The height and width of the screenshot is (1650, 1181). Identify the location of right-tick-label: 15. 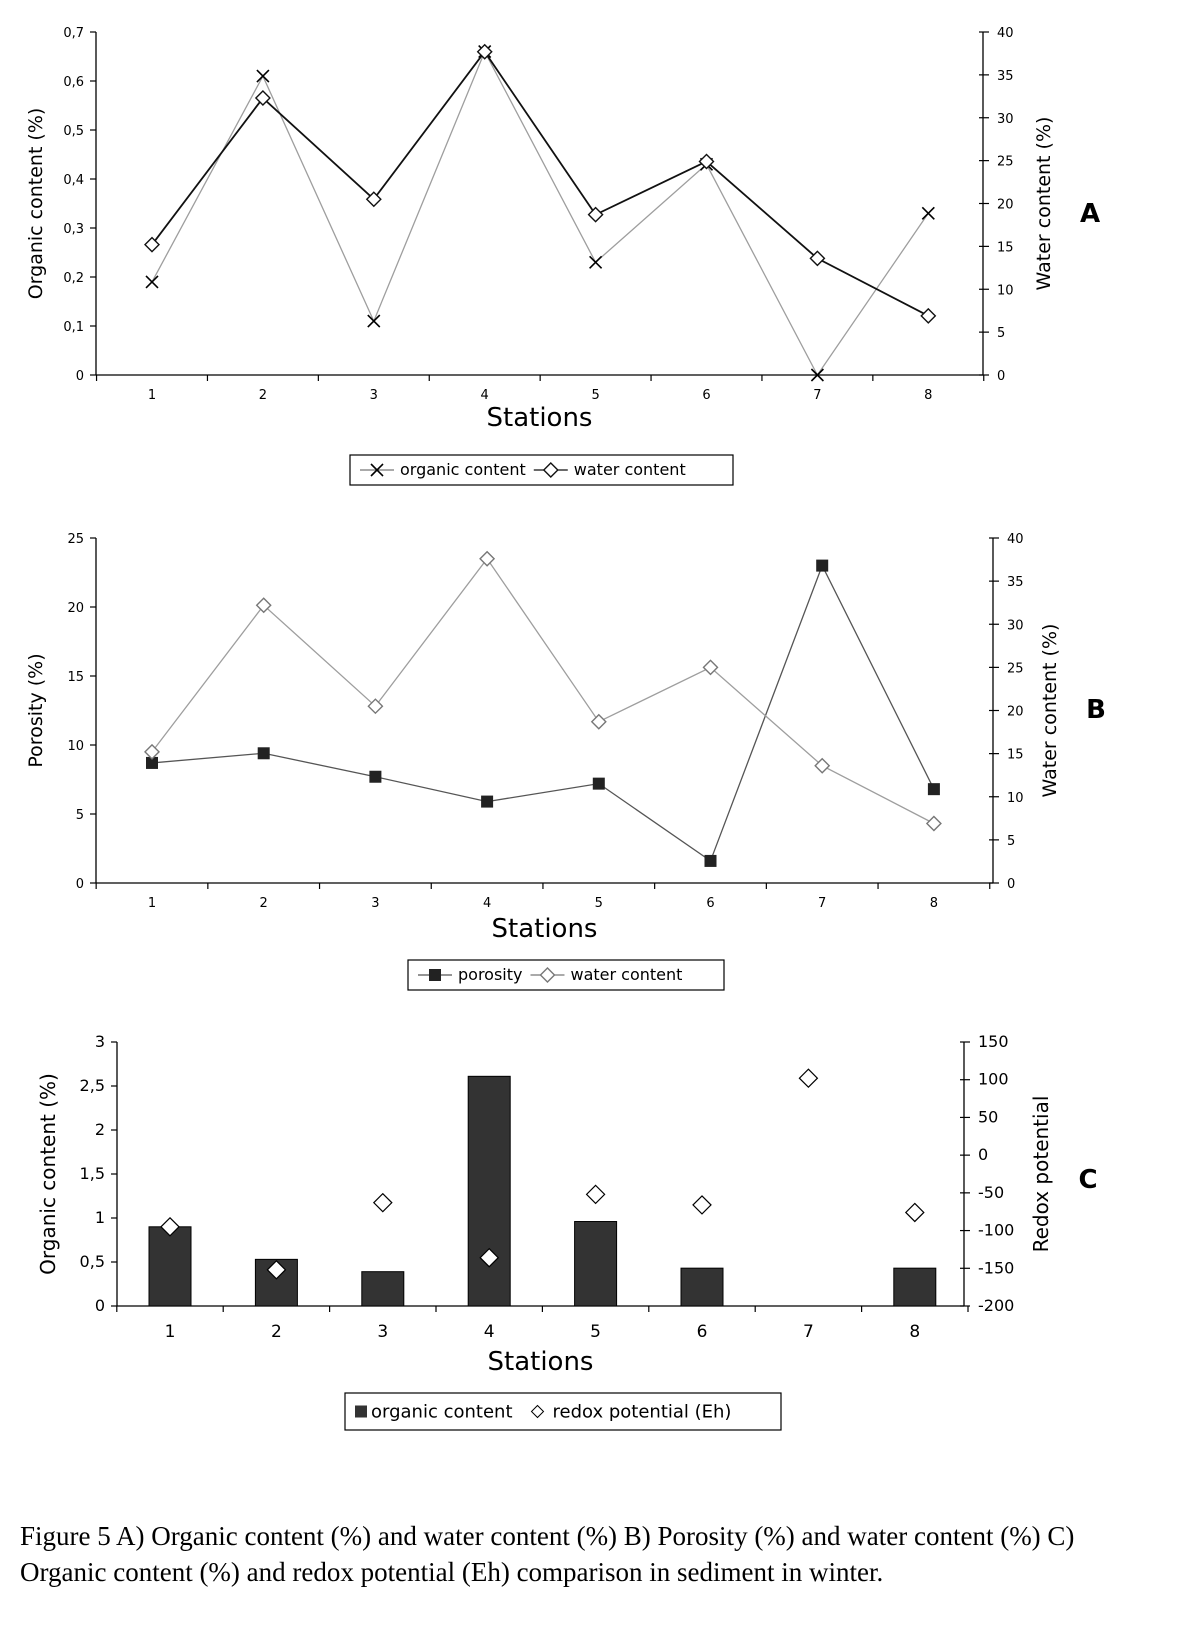
(1015, 755).